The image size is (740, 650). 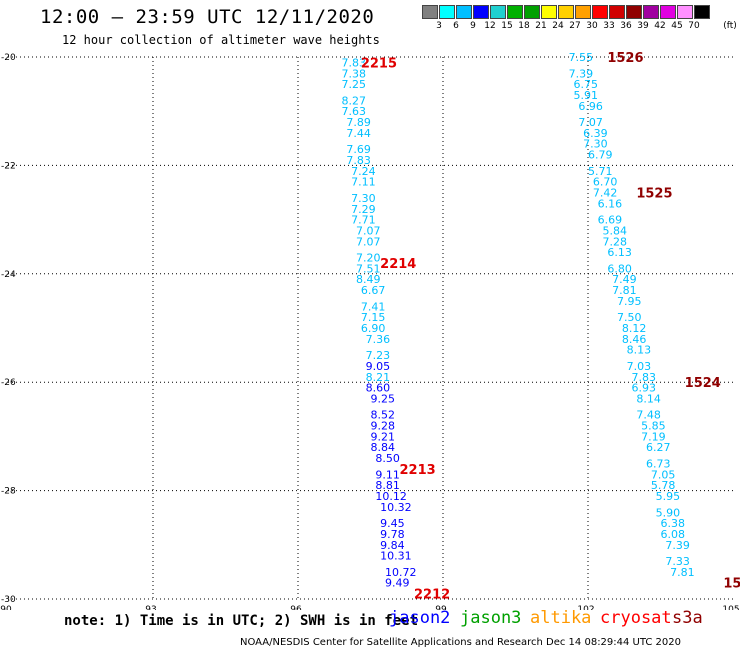 I want to click on wave-height-label: 7.81, so click(x=682, y=572).